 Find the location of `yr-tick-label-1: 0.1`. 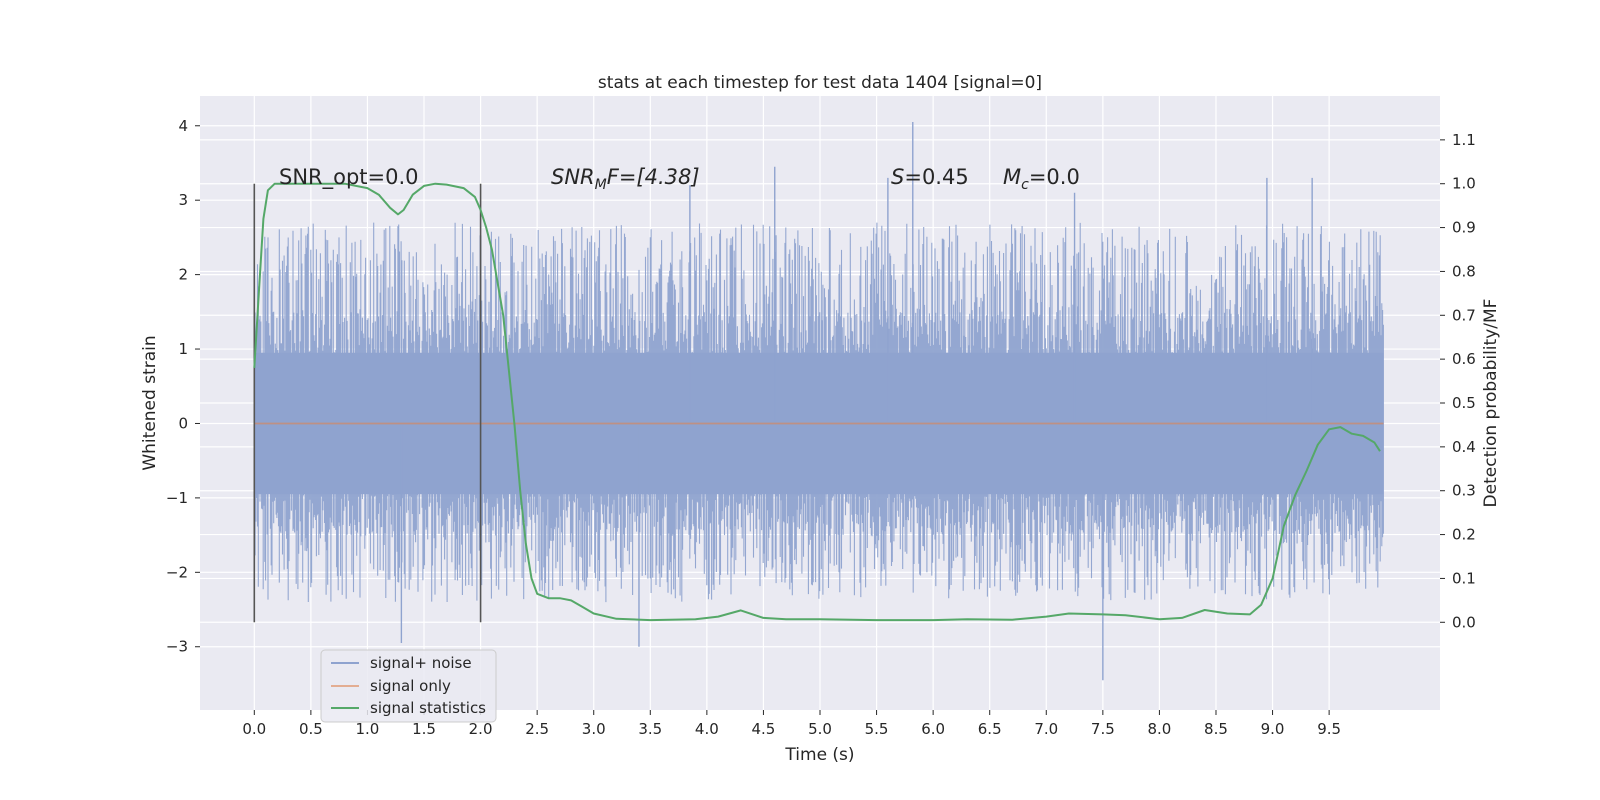

yr-tick-label-1: 0.1 is located at coordinates (1464, 578).